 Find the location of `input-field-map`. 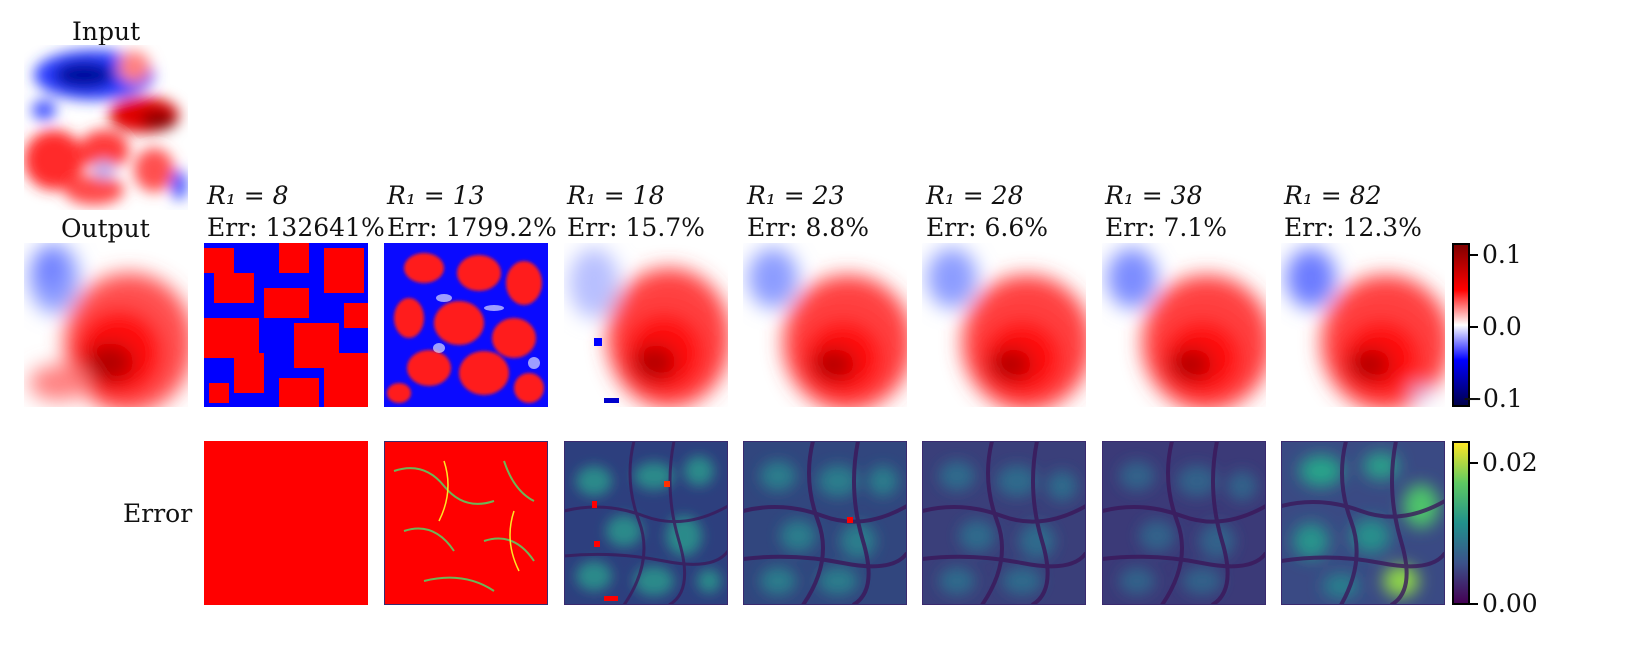

input-field-map is located at coordinates (106, 127).